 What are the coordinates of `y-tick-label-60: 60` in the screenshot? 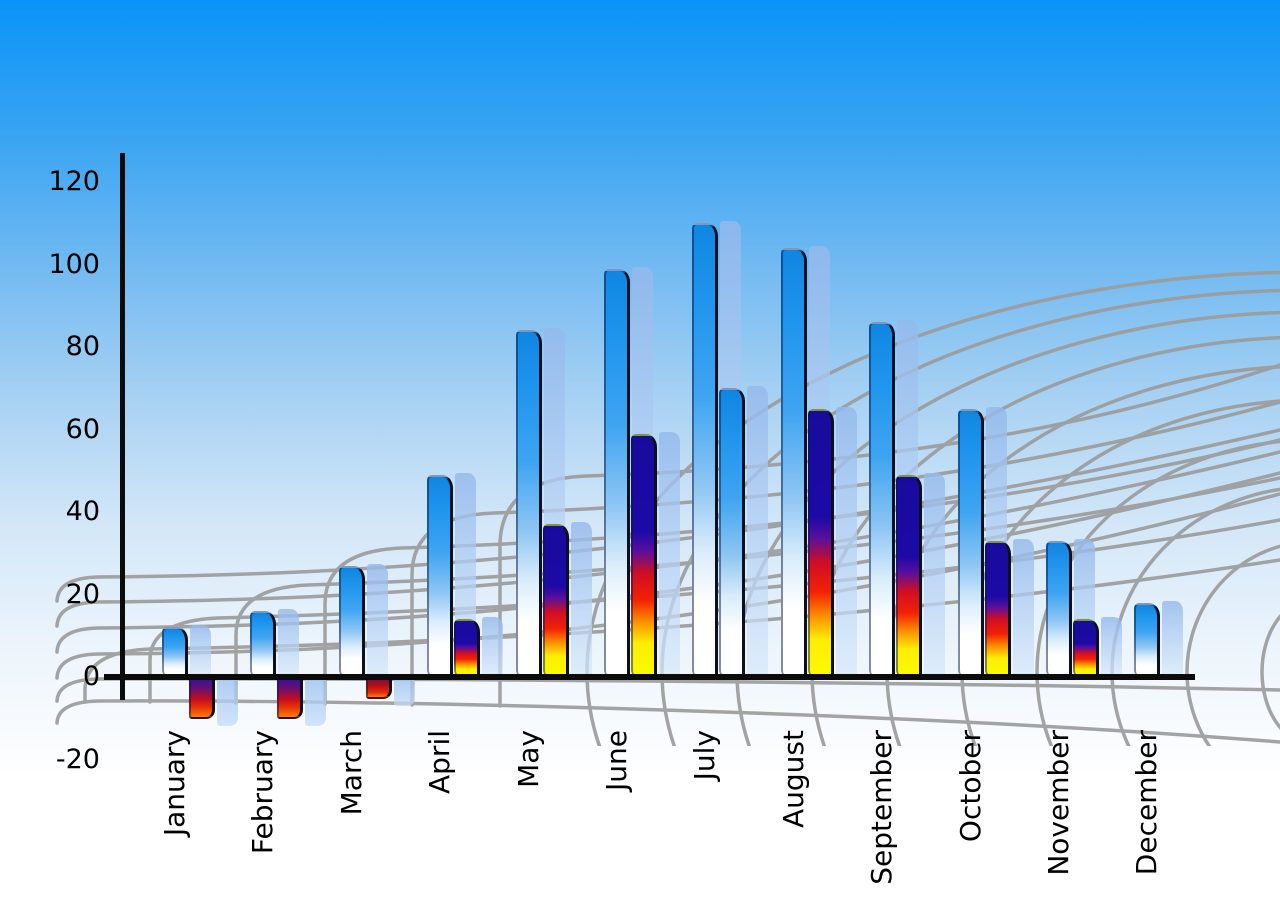 It's located at (82, 429).